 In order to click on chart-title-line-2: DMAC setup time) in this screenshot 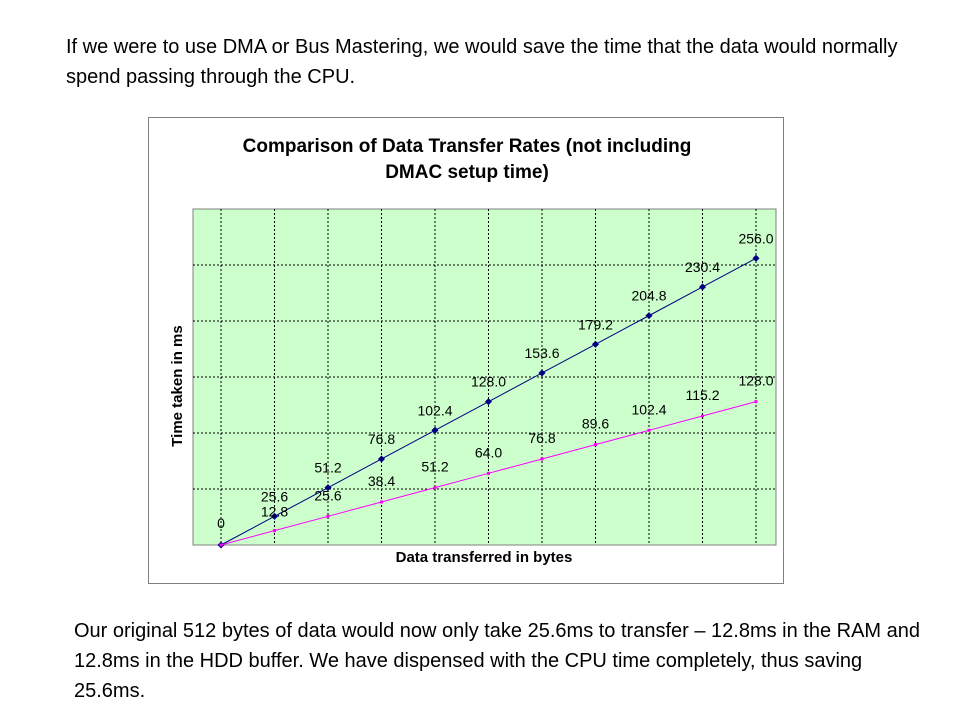, I will do `click(467, 172)`.